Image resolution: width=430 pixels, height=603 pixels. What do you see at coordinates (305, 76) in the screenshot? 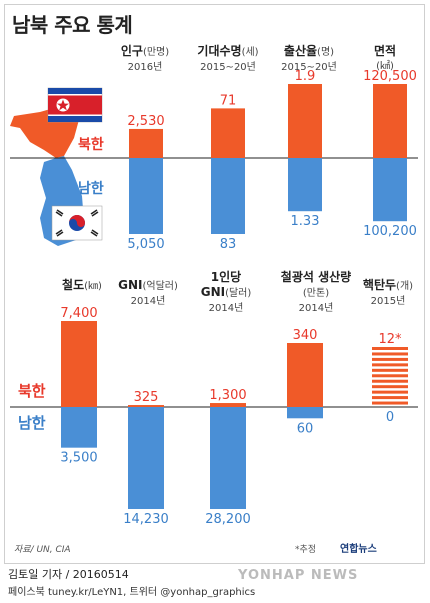
I see `value-label-north: 1.9` at bounding box center [305, 76].